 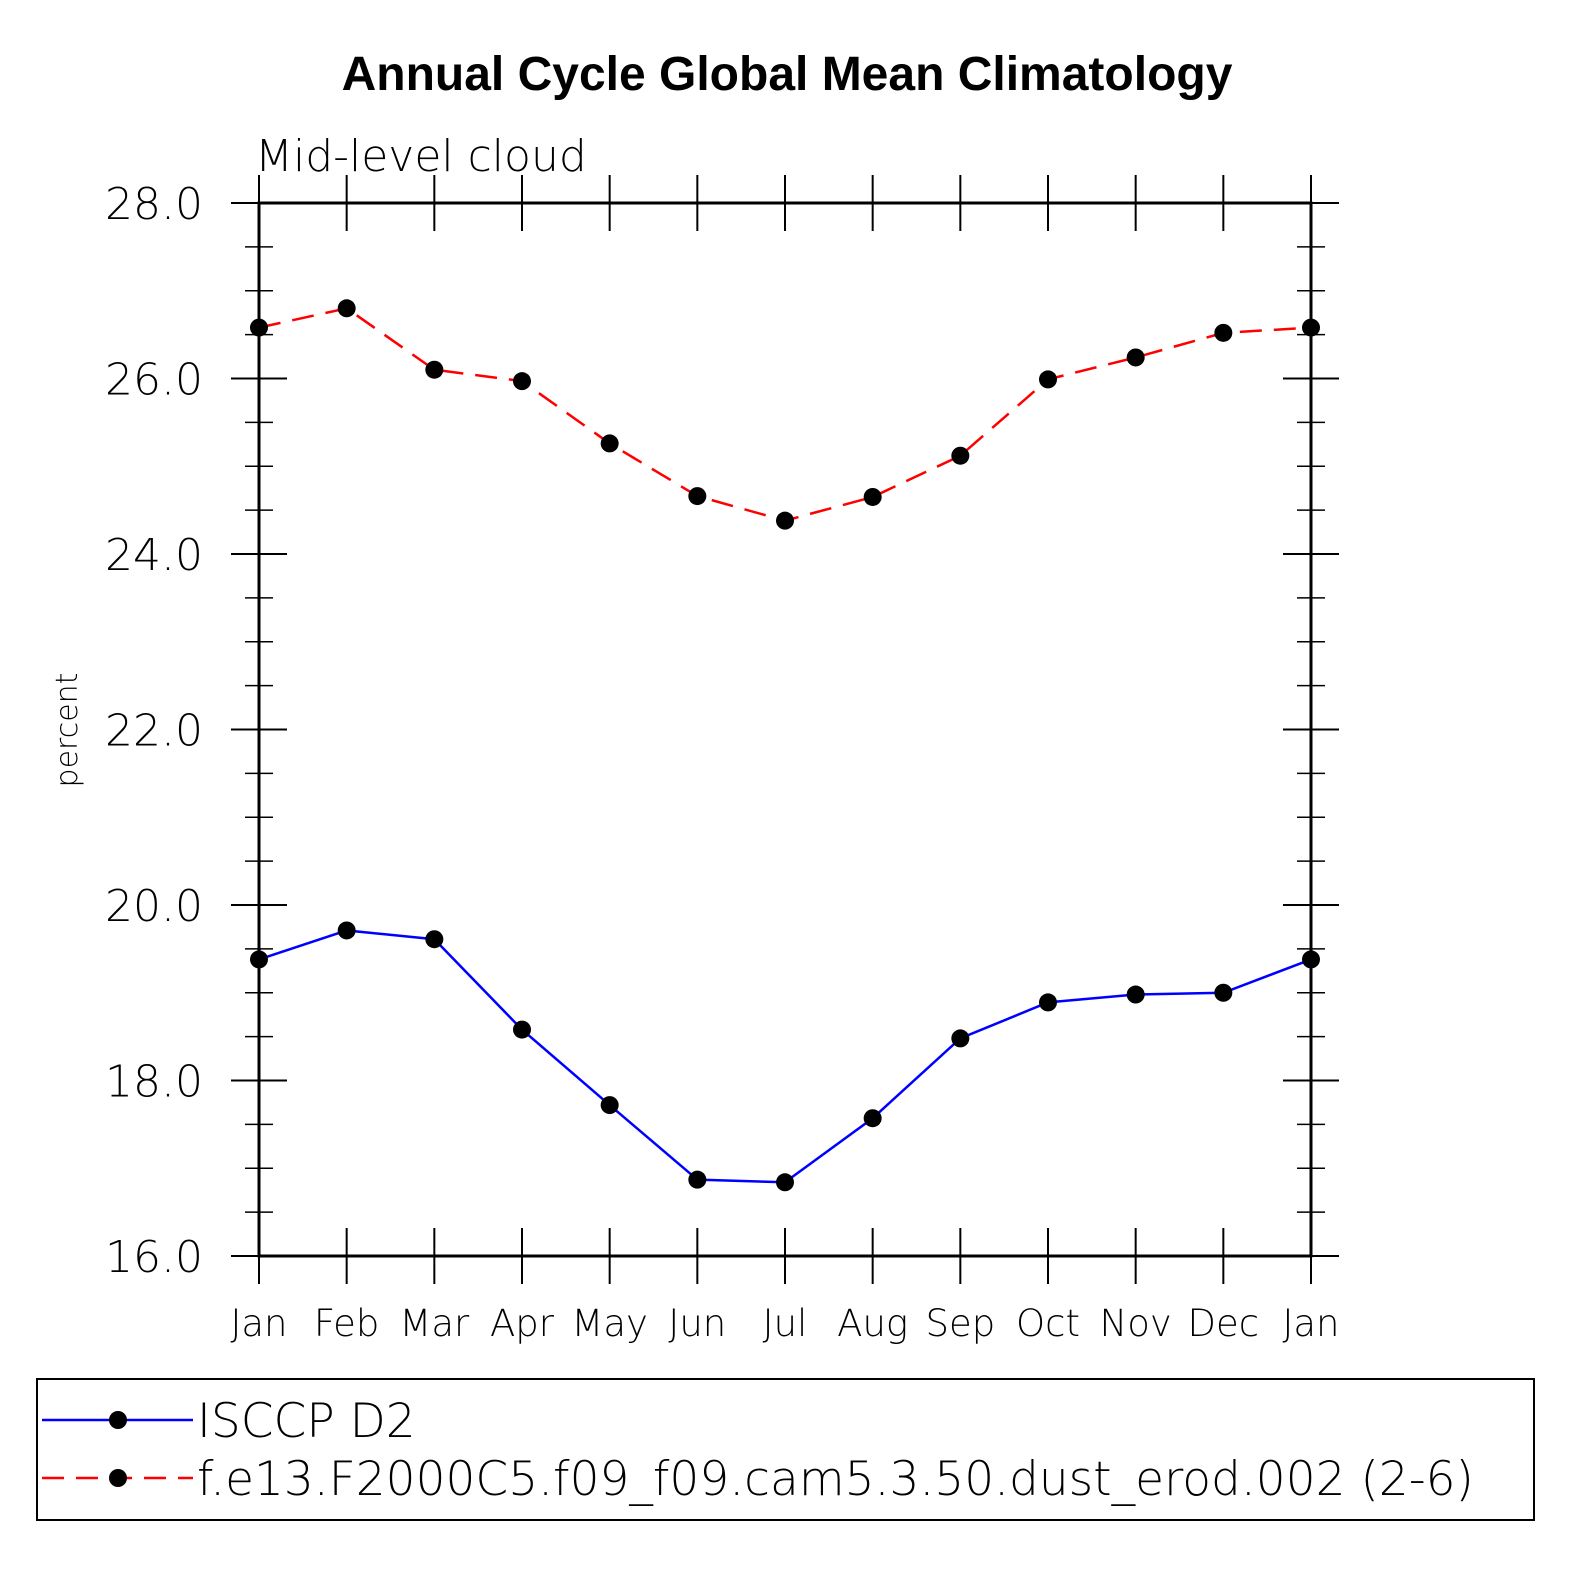 I want to click on x-tick-label: Jul, so click(x=785, y=1323).